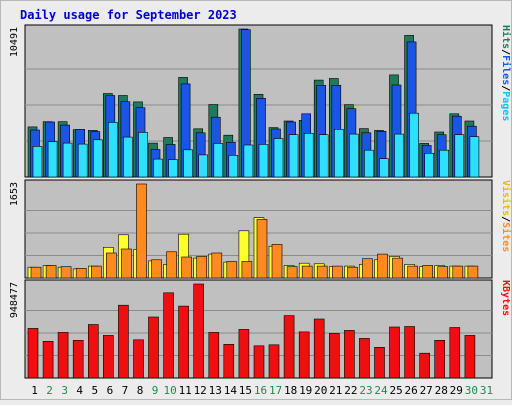 The image size is (512, 405). Describe the element at coordinates (506, 237) in the screenshot. I see `series-label-sites: Sites` at that location.